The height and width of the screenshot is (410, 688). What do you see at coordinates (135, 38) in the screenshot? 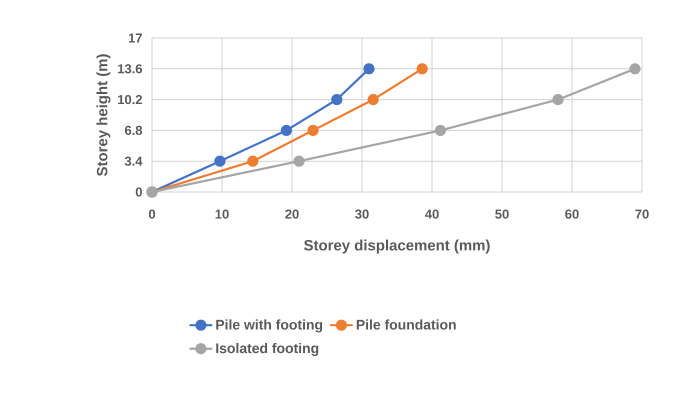
I see `y-tick-label: 17` at bounding box center [135, 38].